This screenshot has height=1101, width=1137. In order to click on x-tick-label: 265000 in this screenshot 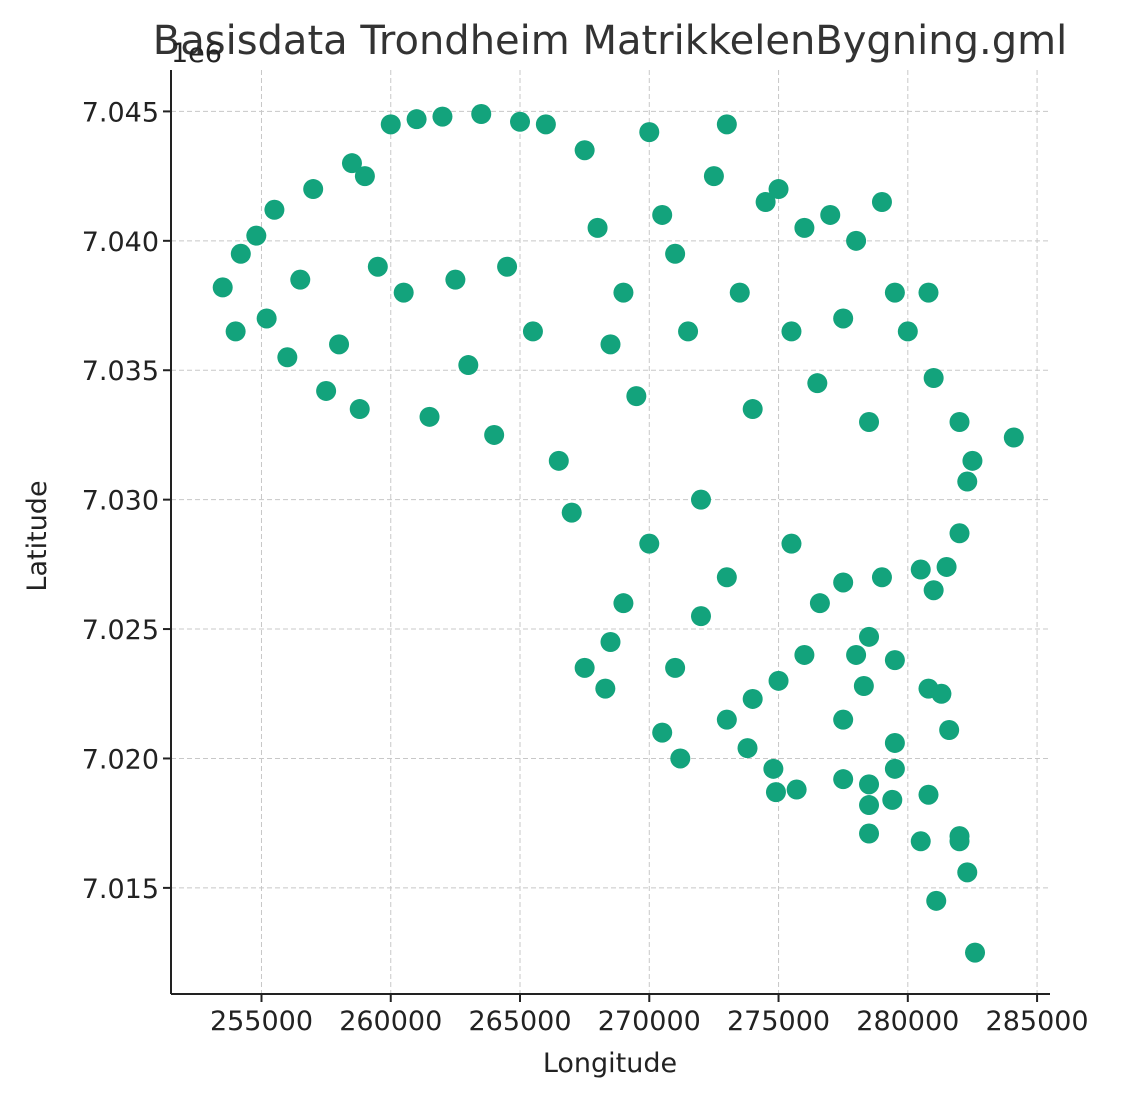, I will do `click(519, 1021)`.